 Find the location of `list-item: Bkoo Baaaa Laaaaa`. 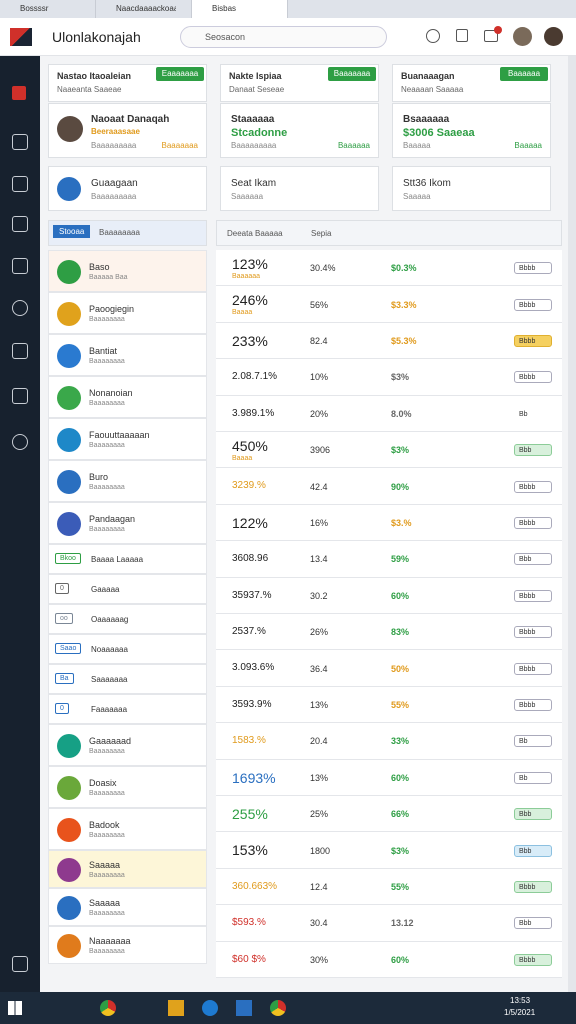

list-item: Bkoo Baaaa Laaaaa is located at coordinates (127, 559).